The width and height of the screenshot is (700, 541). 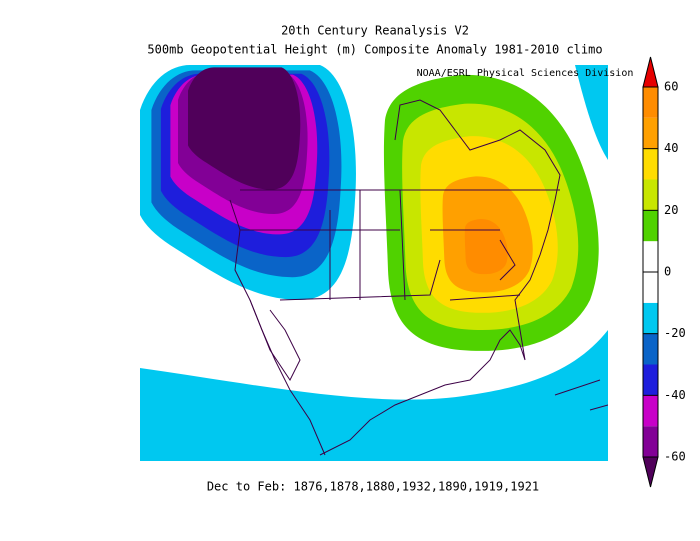 I want to click on title: 20th Century Reanalysis V2, so click(x=375, y=31).